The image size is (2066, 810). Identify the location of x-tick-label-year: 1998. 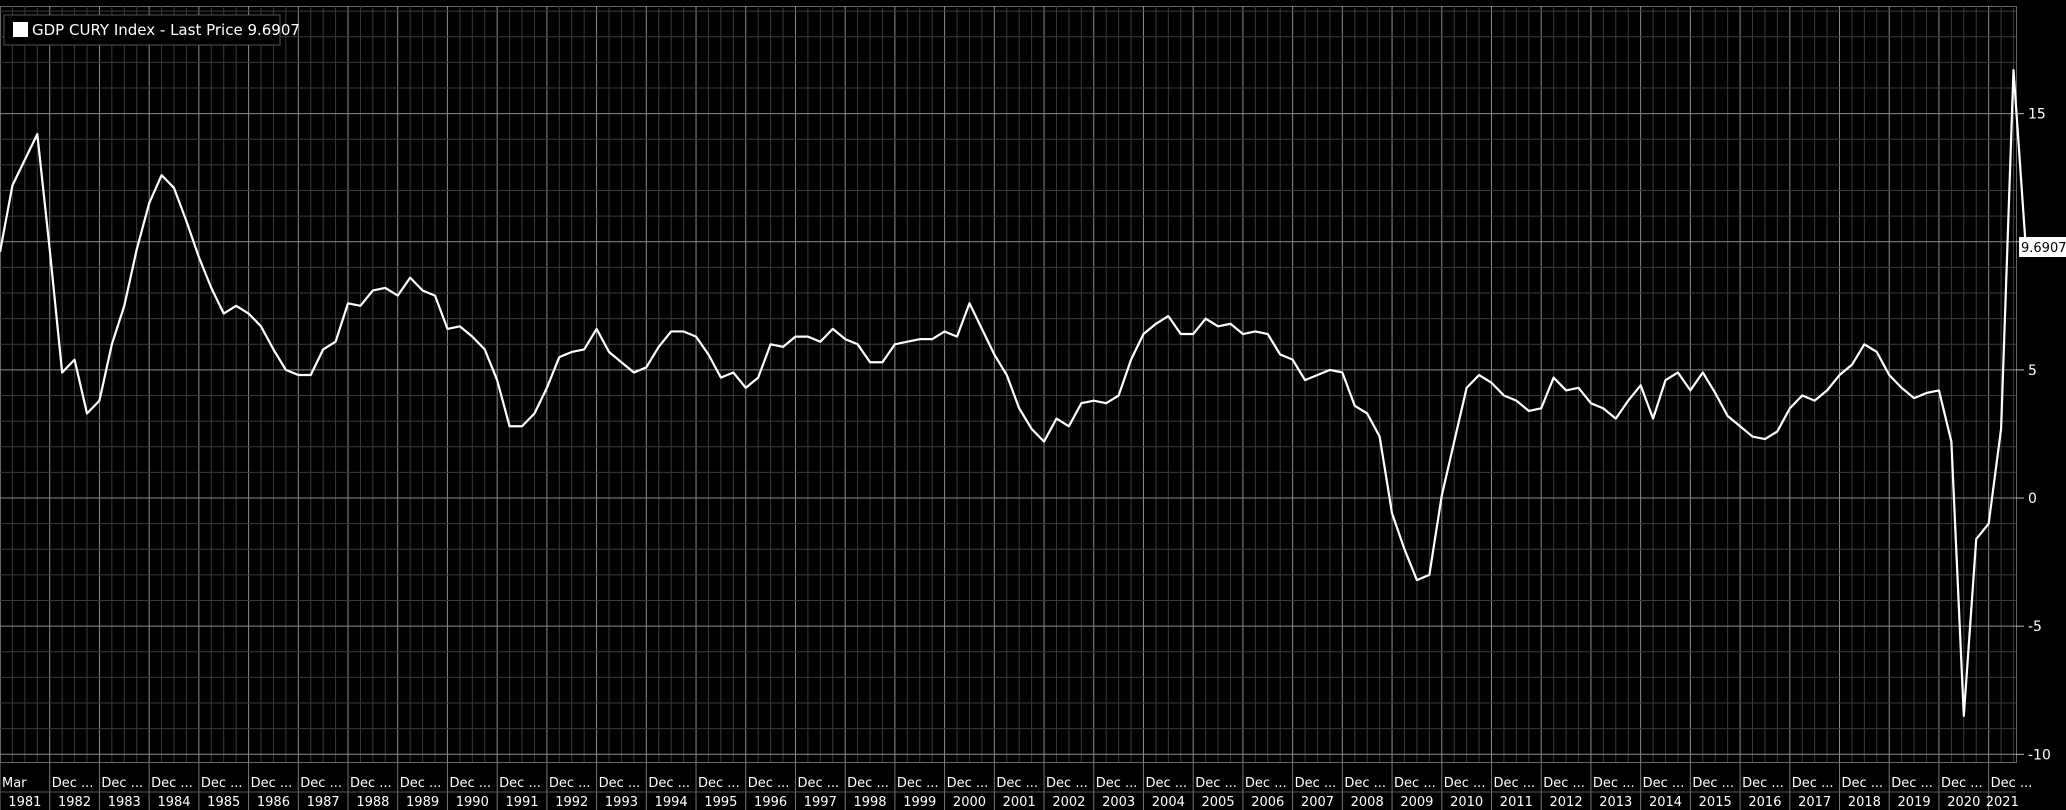
(869, 802).